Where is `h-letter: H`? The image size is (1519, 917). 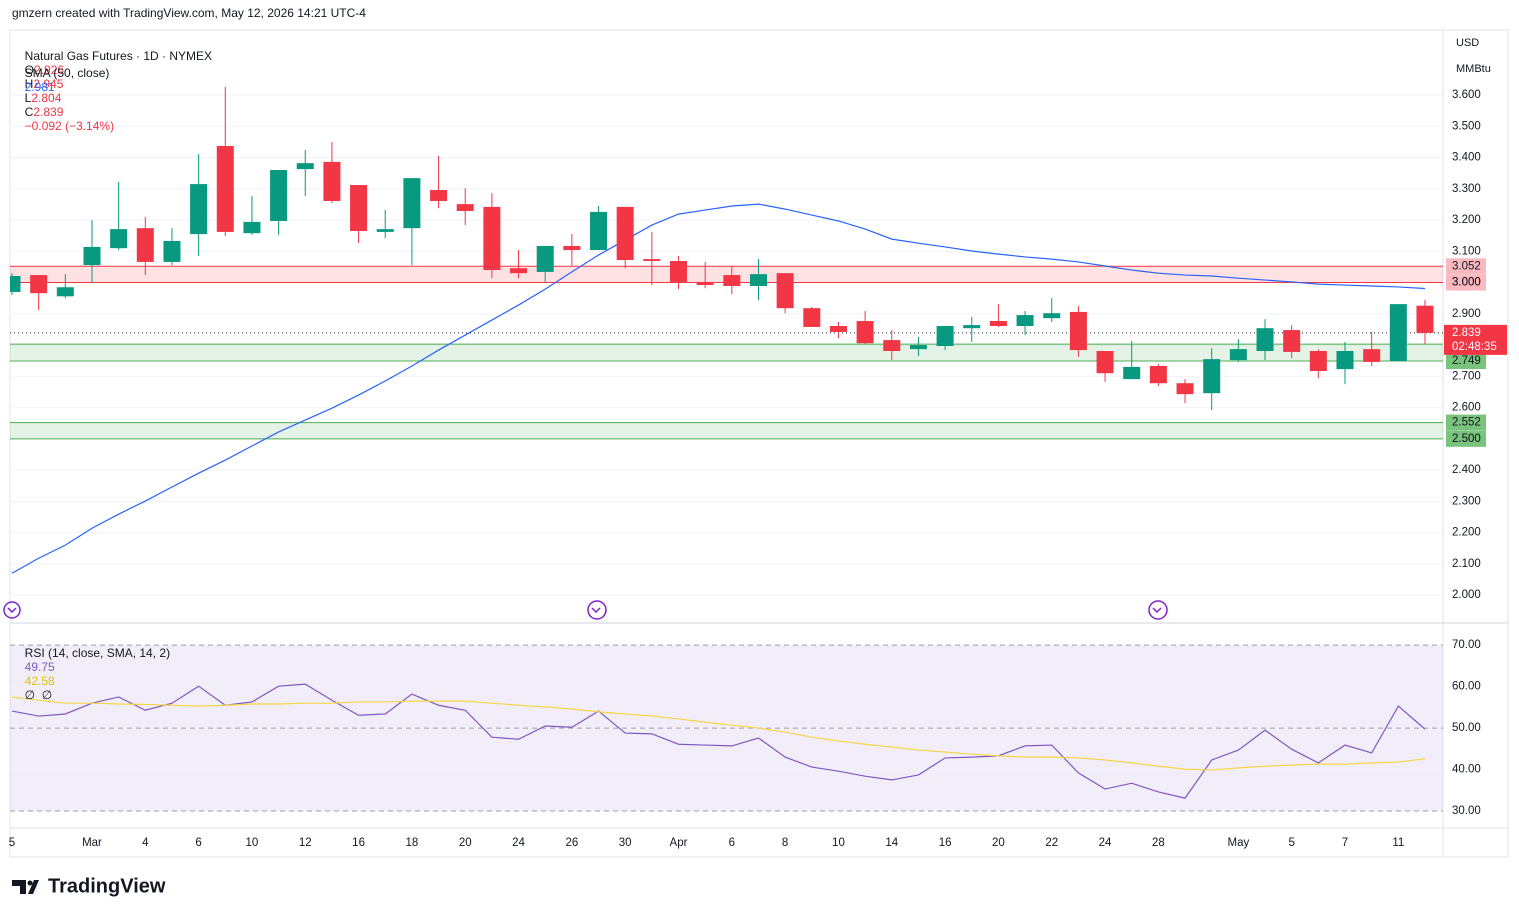 h-letter: H is located at coordinates (29, 84).